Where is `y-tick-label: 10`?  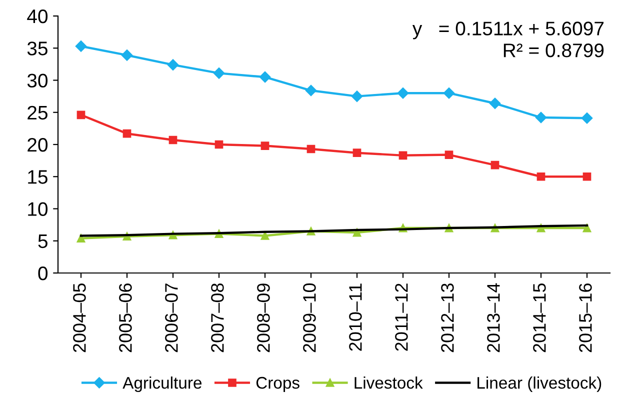 y-tick-label: 10 is located at coordinates (38, 209).